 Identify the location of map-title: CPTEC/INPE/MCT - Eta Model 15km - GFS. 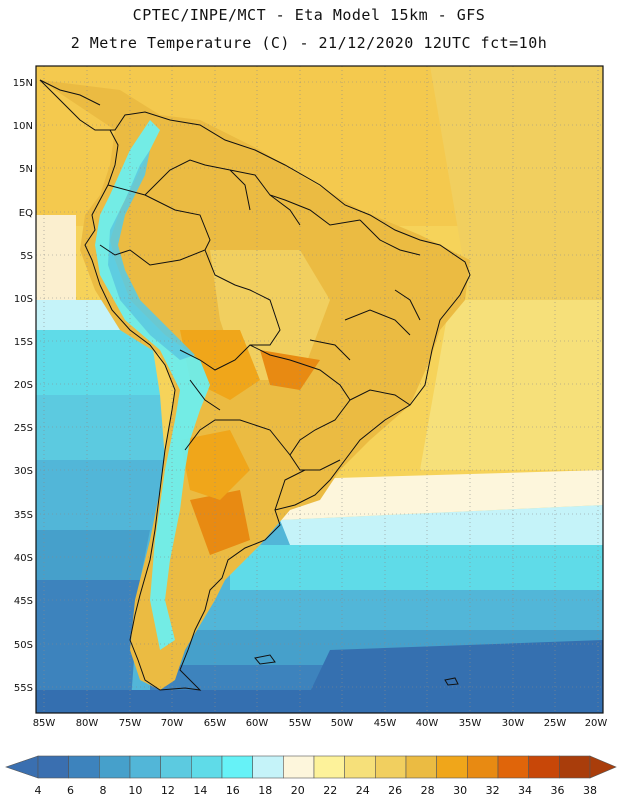
(309, 15).